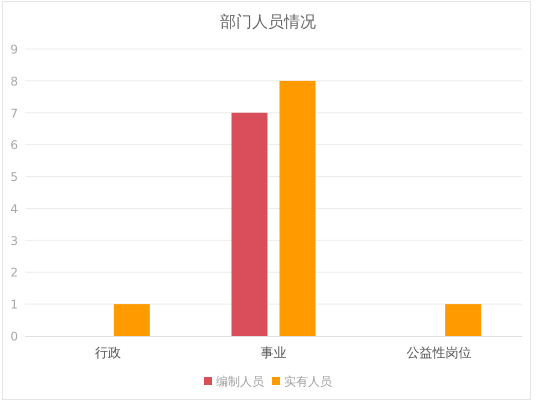  What do you see at coordinates (14, 177) in the screenshot?
I see `y-tick-label: 5` at bounding box center [14, 177].